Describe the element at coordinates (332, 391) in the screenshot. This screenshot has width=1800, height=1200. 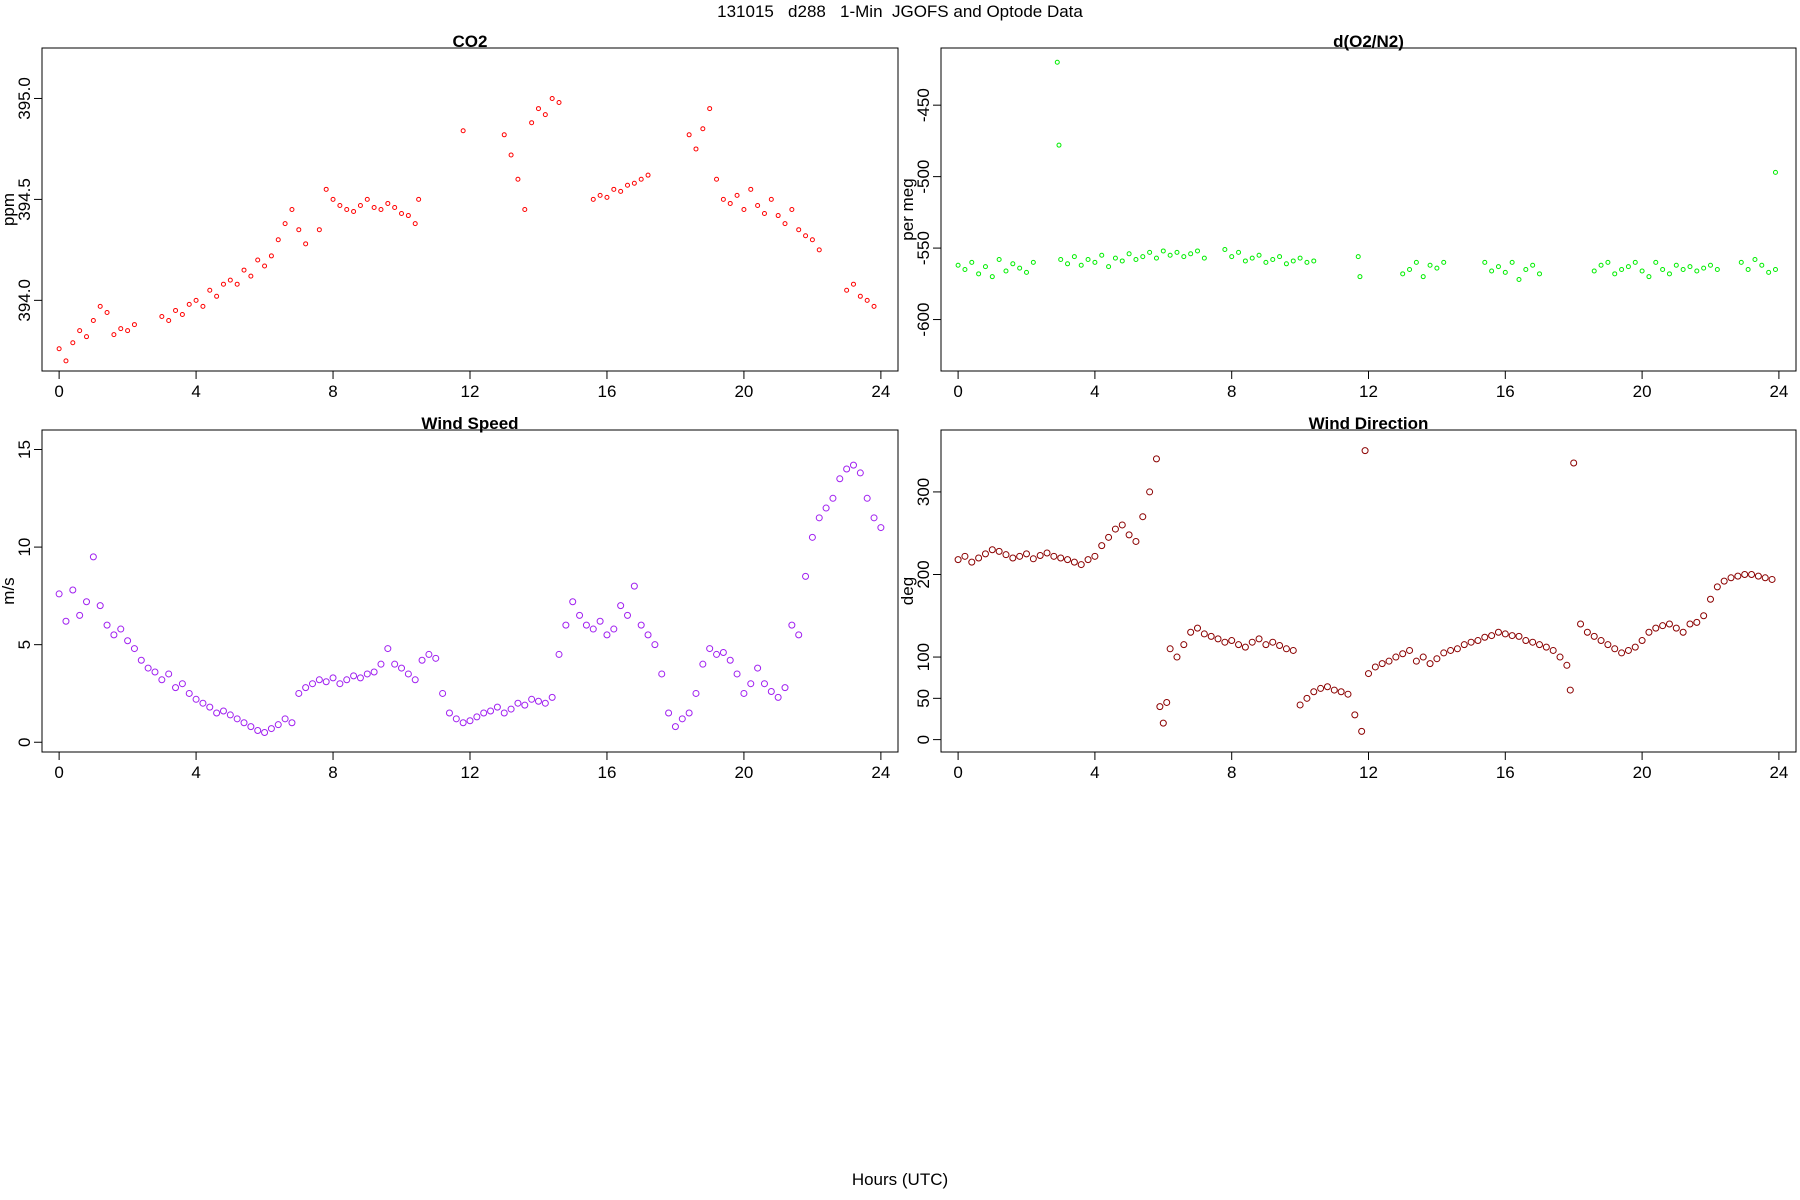
I see `co2-x-tick-label: 8` at that location.